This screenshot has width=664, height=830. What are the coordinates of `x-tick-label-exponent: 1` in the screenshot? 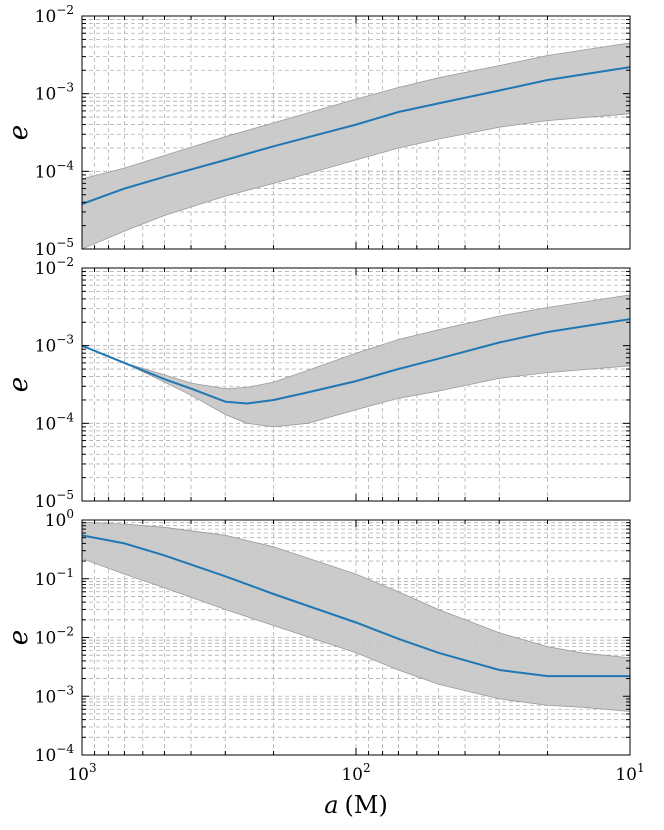 It's located at (641, 768).